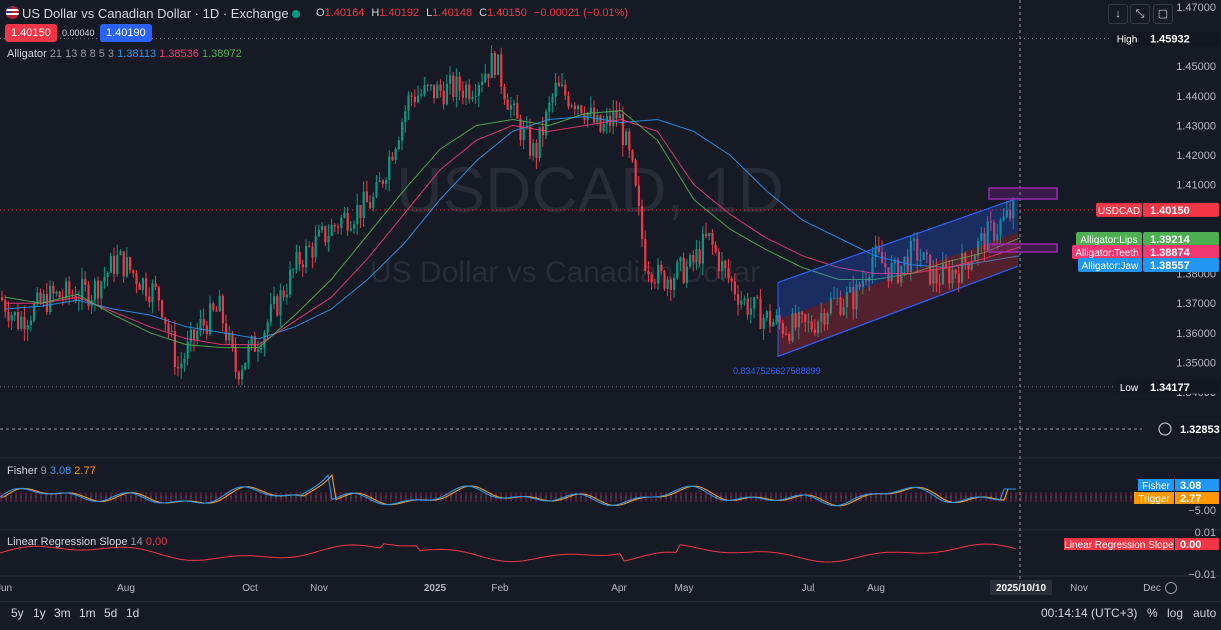 The height and width of the screenshot is (630, 1221). What do you see at coordinates (22, 471) in the screenshot?
I see `fisher-name: Fisher` at bounding box center [22, 471].